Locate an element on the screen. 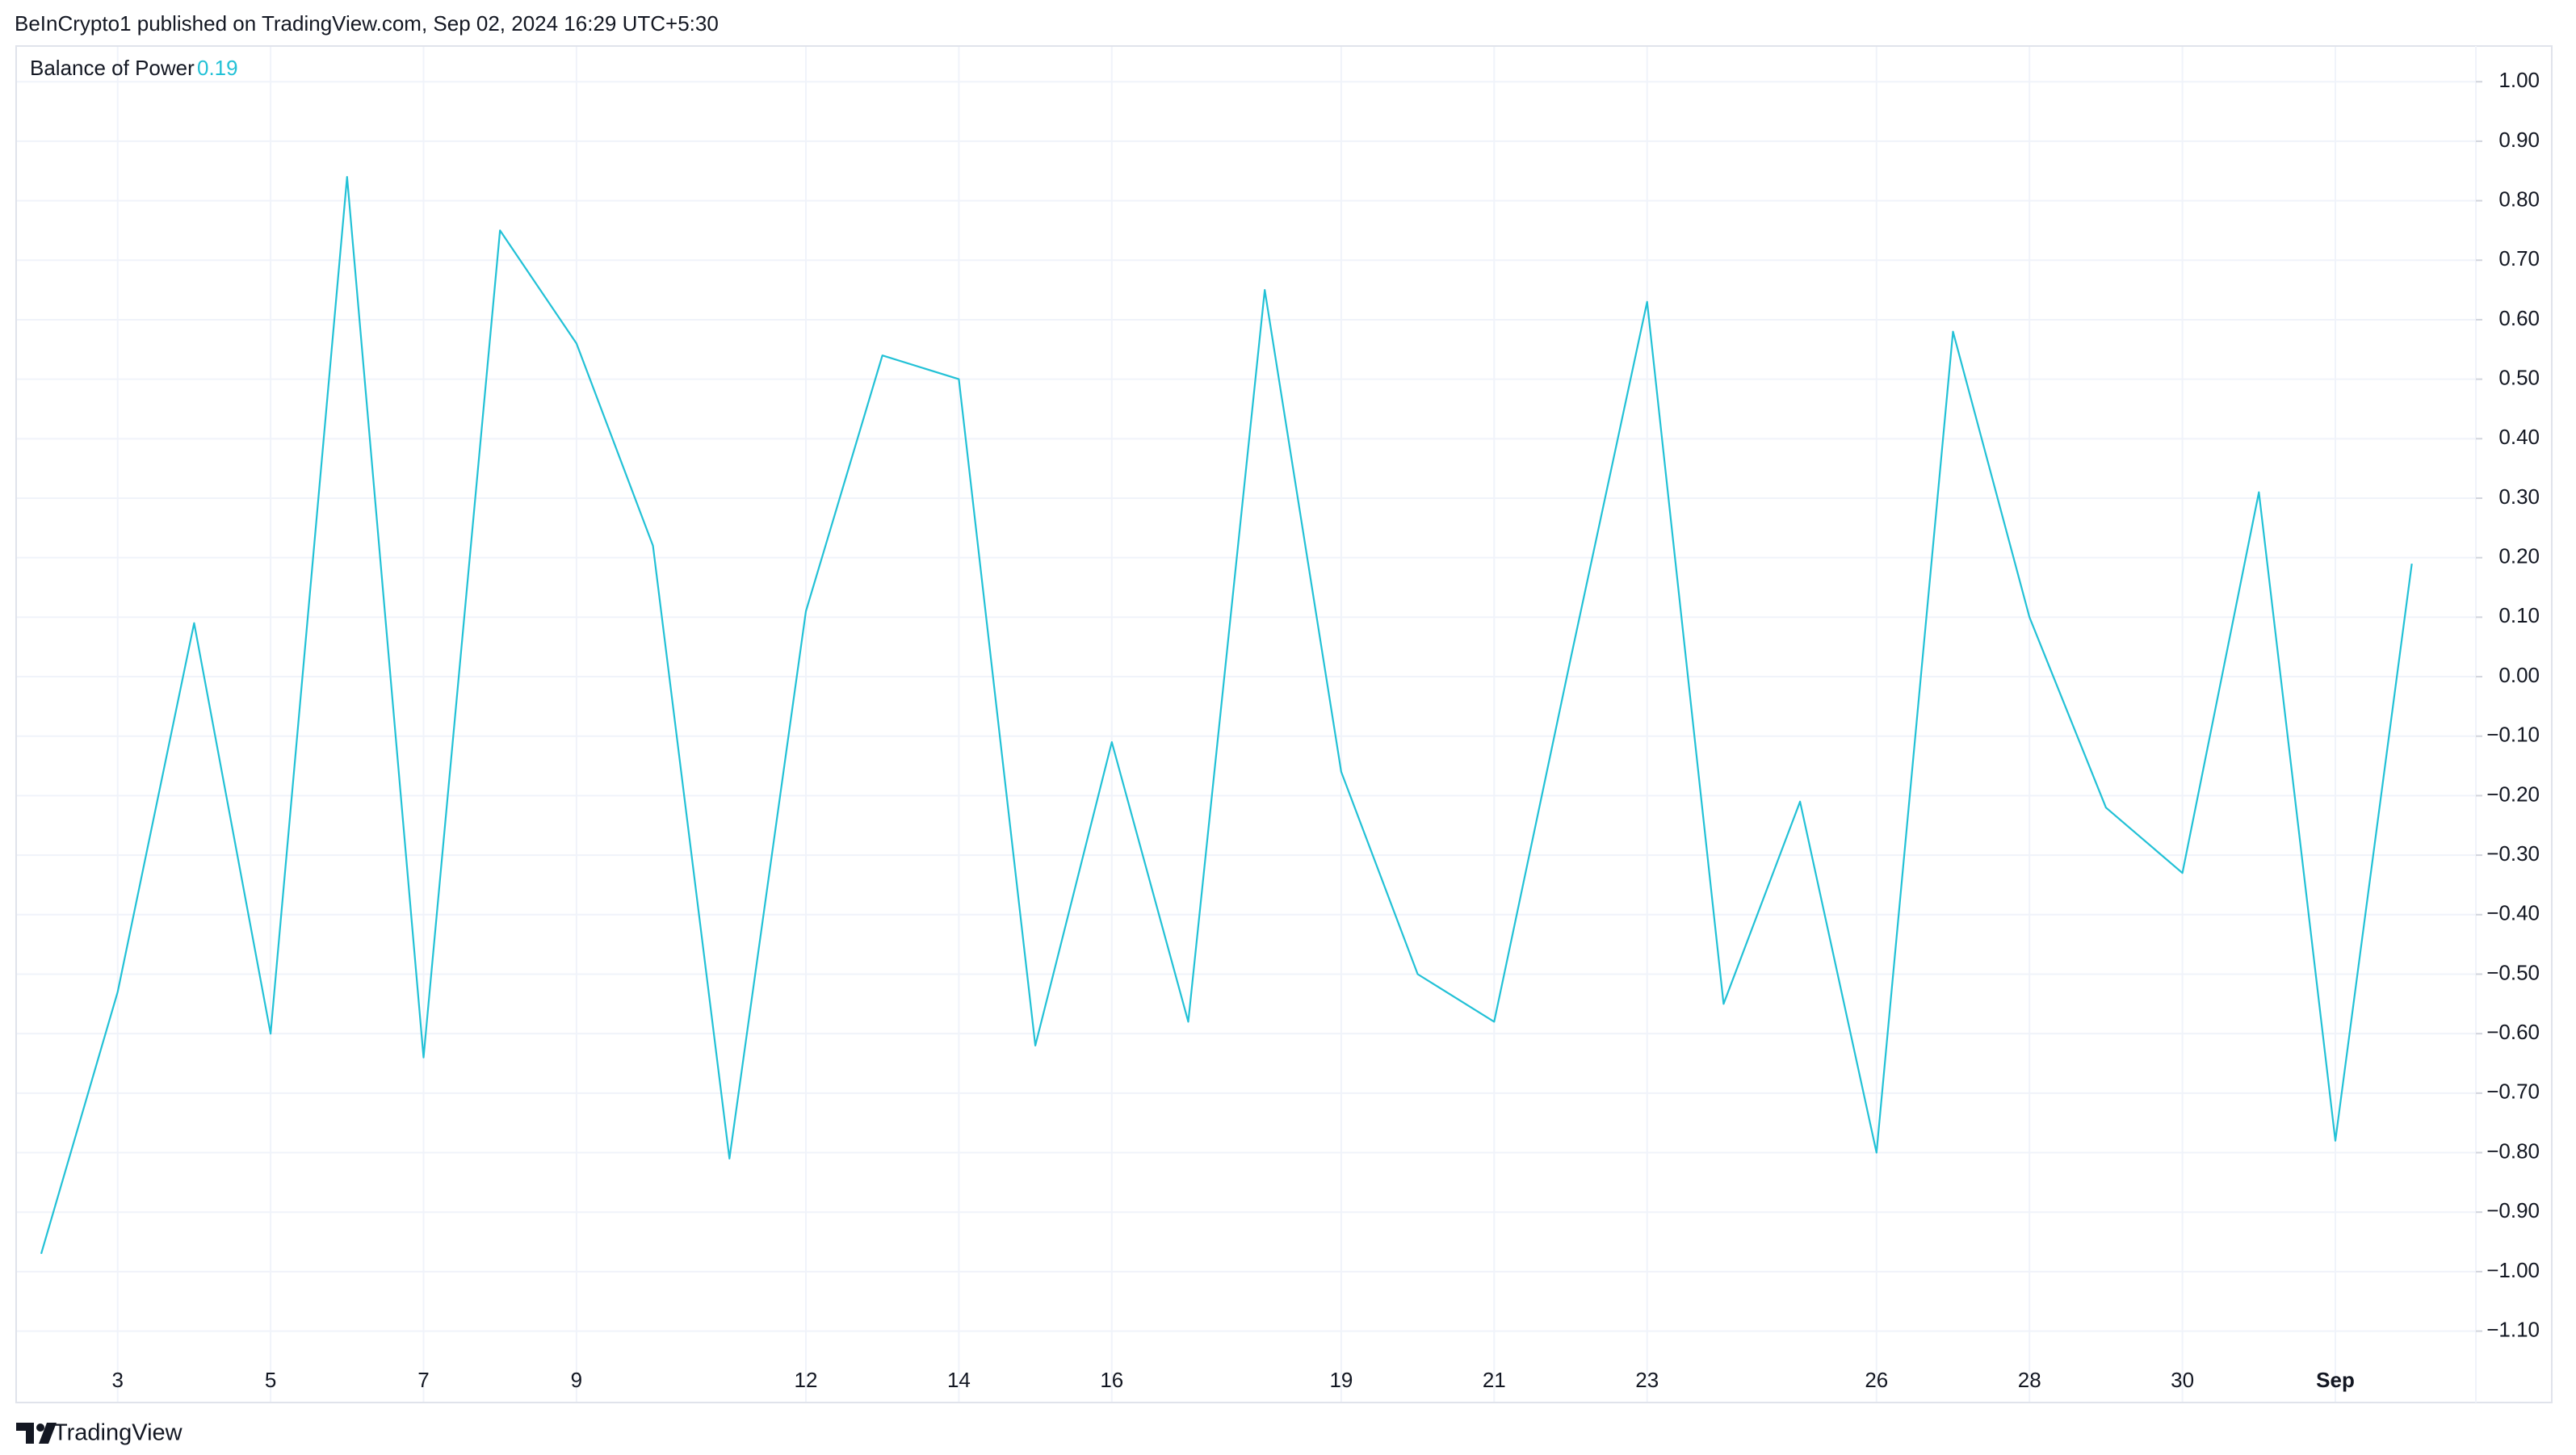 The width and height of the screenshot is (2576, 1455). x-tick-label: 28 is located at coordinates (2029, 1380).